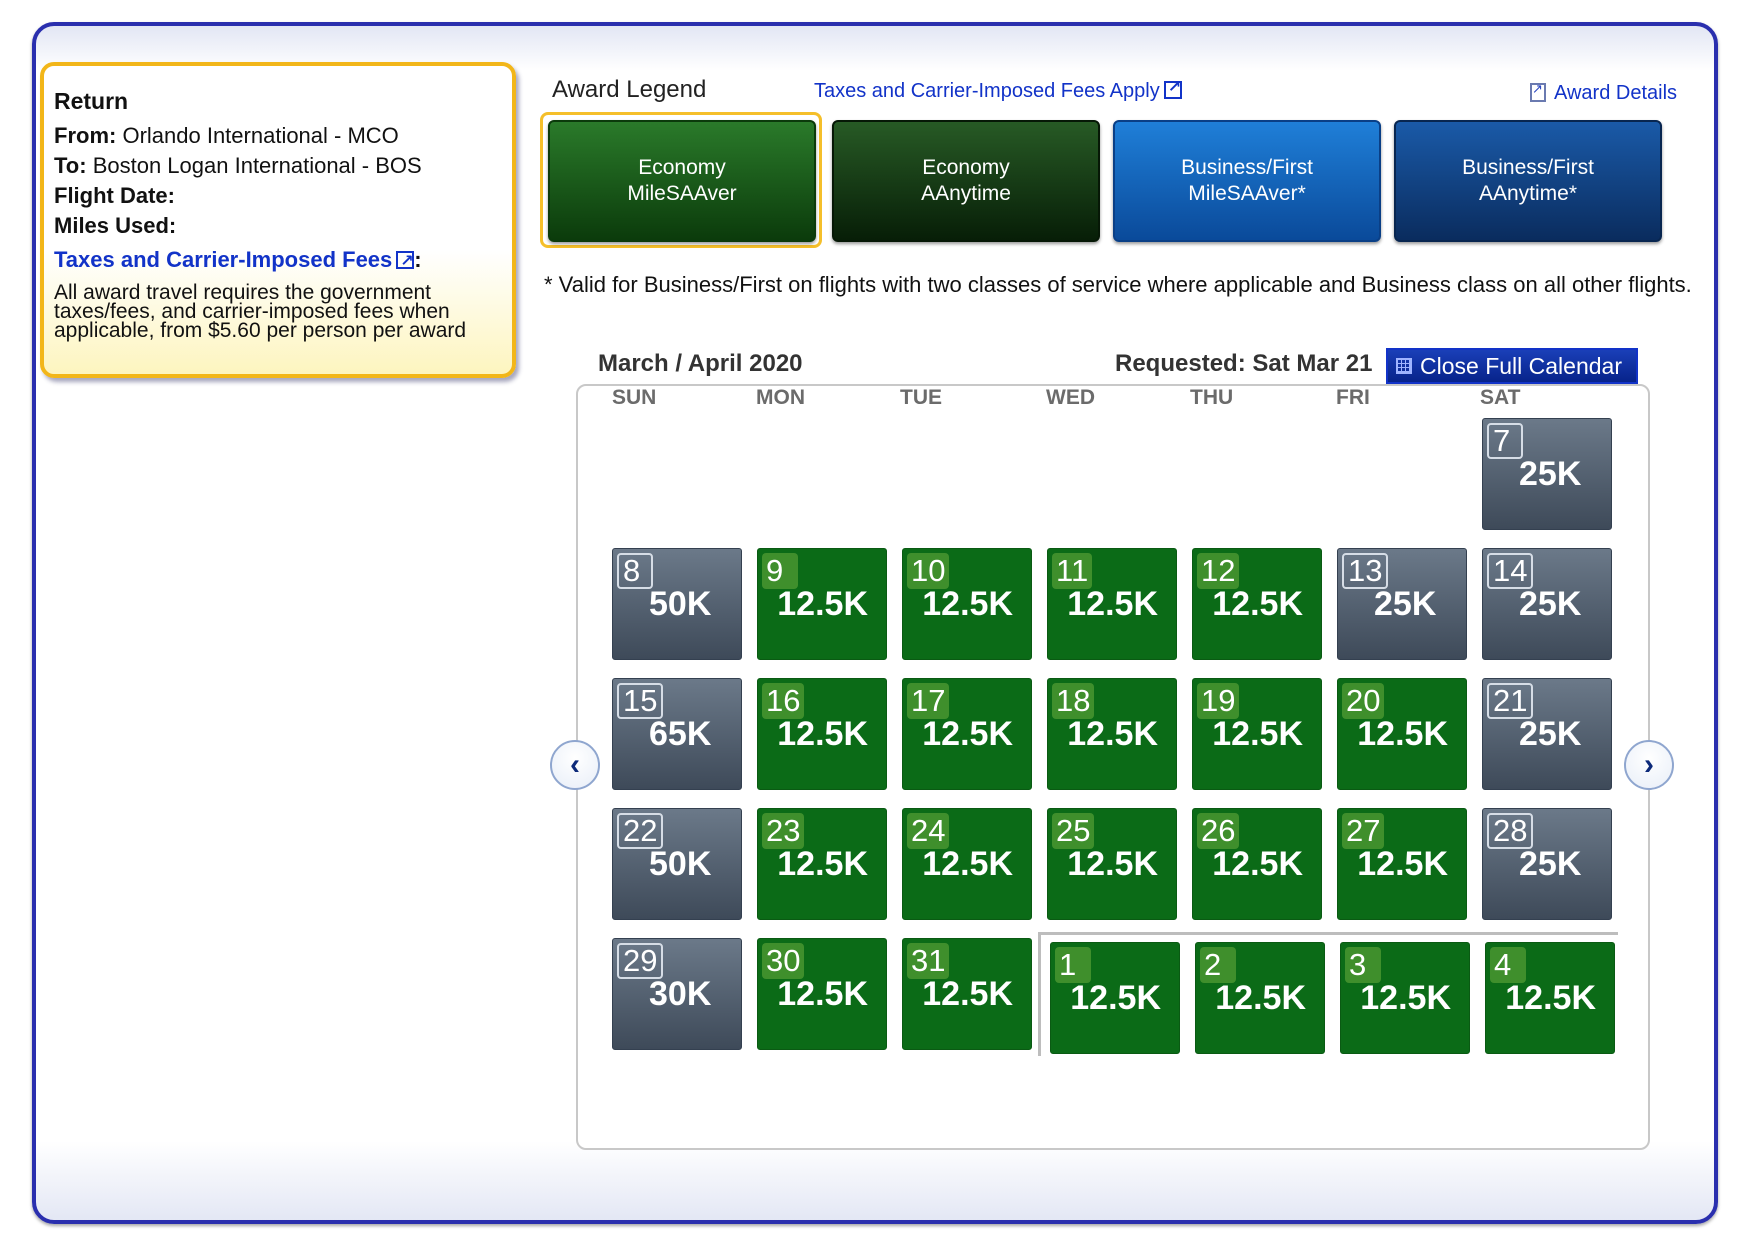  Describe the element at coordinates (1402, 604) in the screenshot. I see `day-cell: 13 25K` at that location.